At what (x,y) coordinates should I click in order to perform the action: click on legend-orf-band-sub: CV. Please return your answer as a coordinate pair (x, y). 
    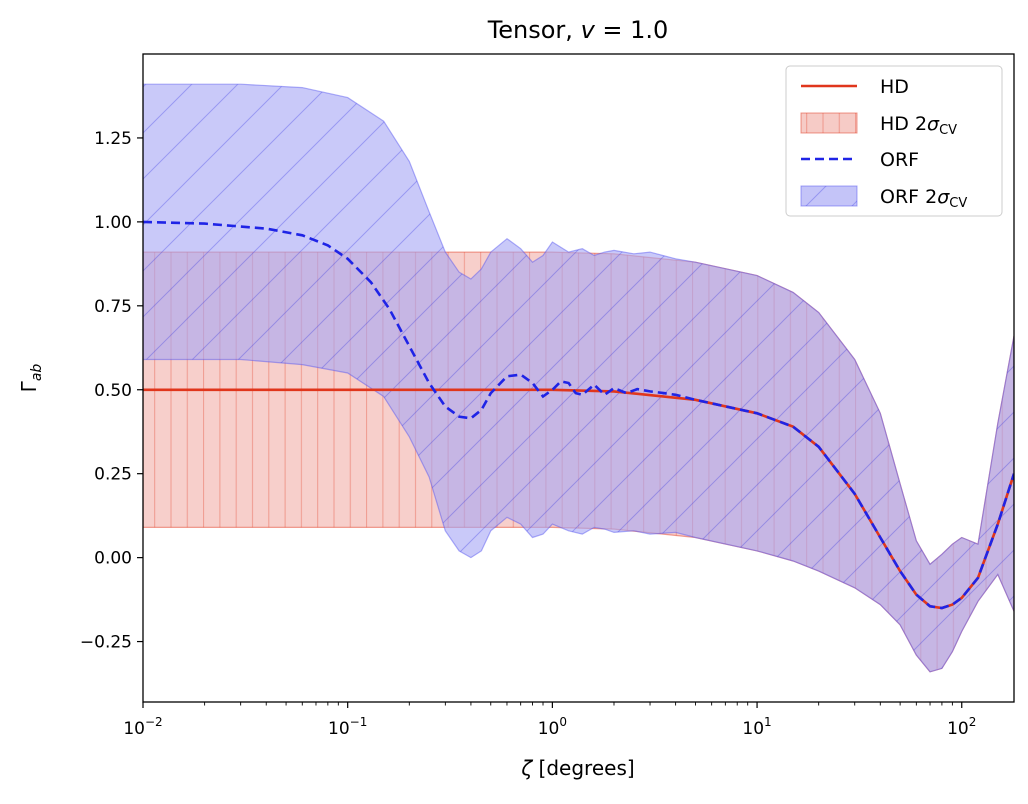
    Looking at the image, I should click on (958, 203).